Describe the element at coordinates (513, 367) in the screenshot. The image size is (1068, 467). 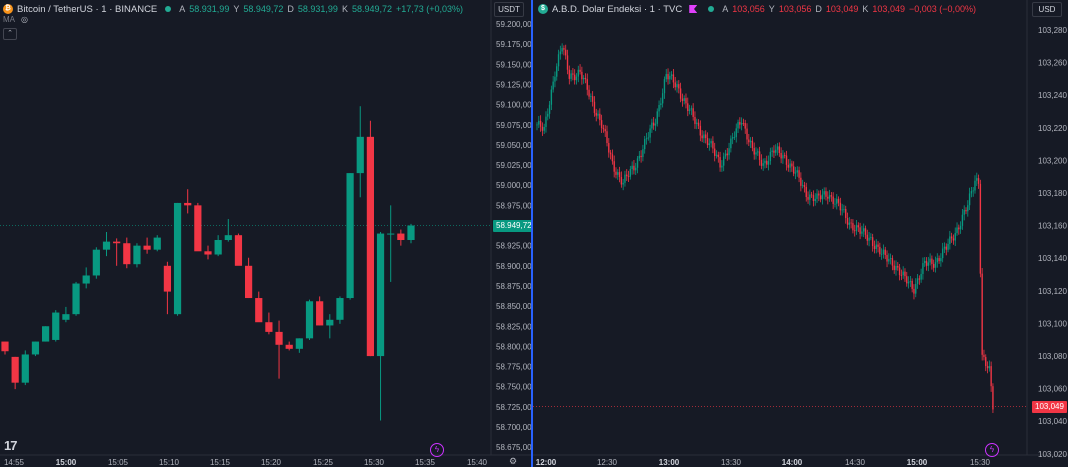
I see `price-tick-label: 58.775,00` at that location.